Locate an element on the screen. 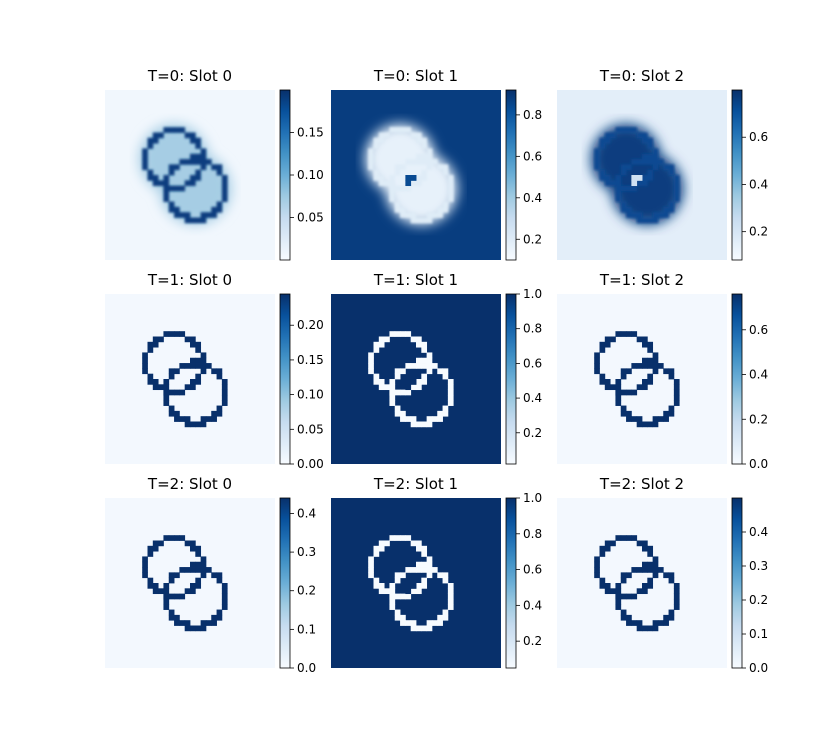 This screenshot has height=750, width=825. colorbar-tick-label: 0.00 is located at coordinates (310, 464).